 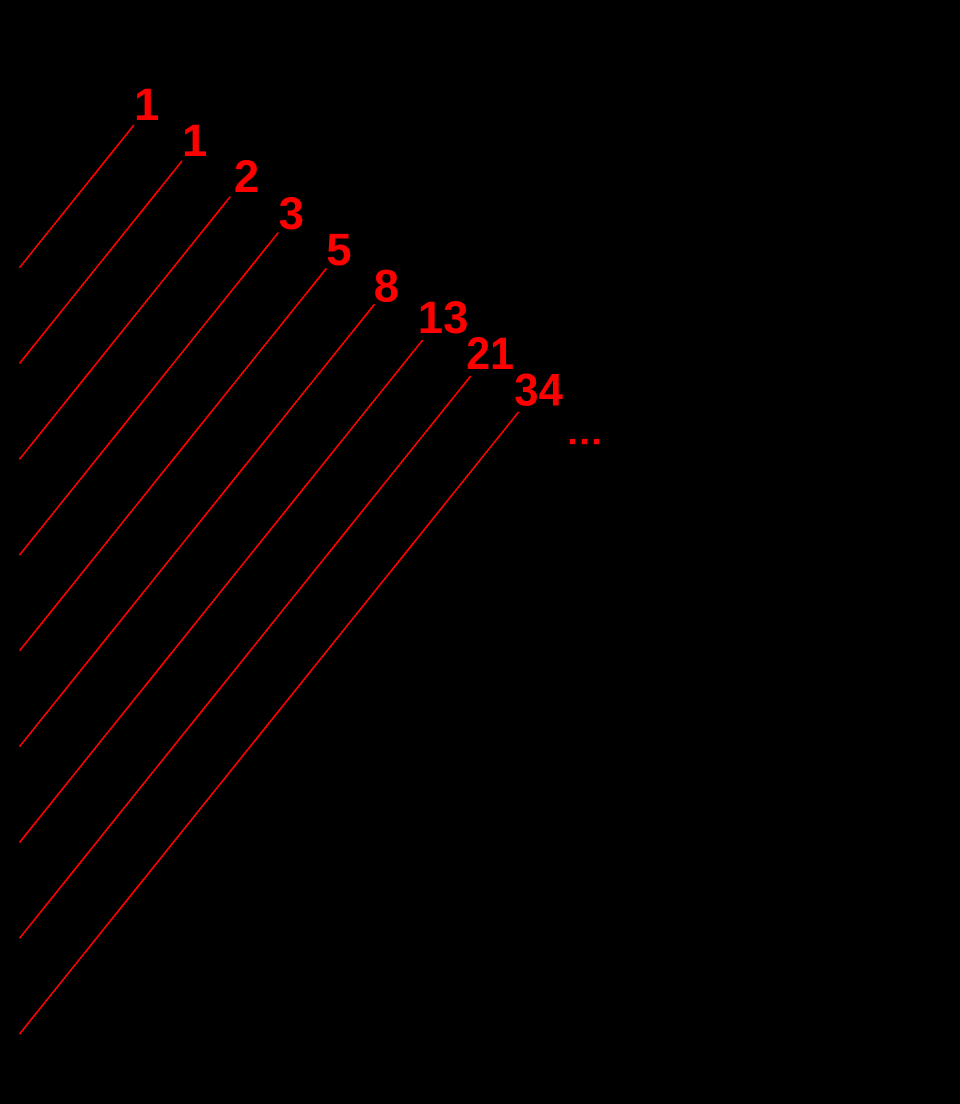 What do you see at coordinates (443, 317) in the screenshot?
I see `svg-text: 13` at bounding box center [443, 317].